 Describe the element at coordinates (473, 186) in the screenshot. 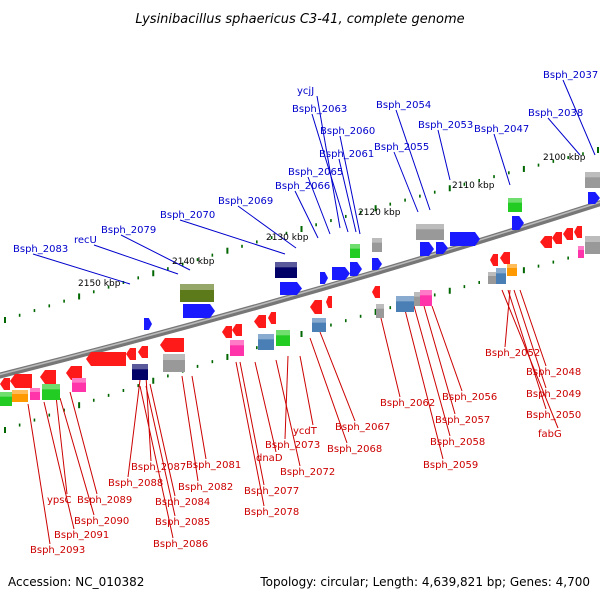

I see `tick-label: 2110 kbp` at that location.